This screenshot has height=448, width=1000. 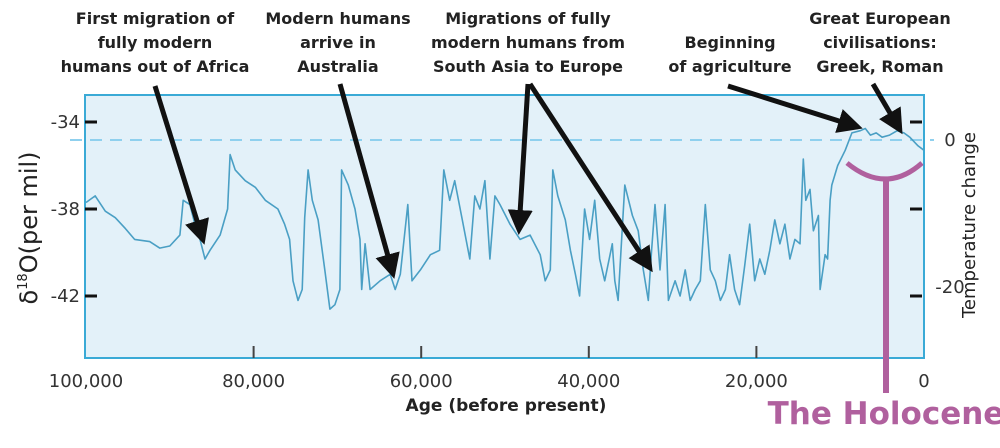 I want to click on y-tick-label: -42, so click(x=65, y=296).